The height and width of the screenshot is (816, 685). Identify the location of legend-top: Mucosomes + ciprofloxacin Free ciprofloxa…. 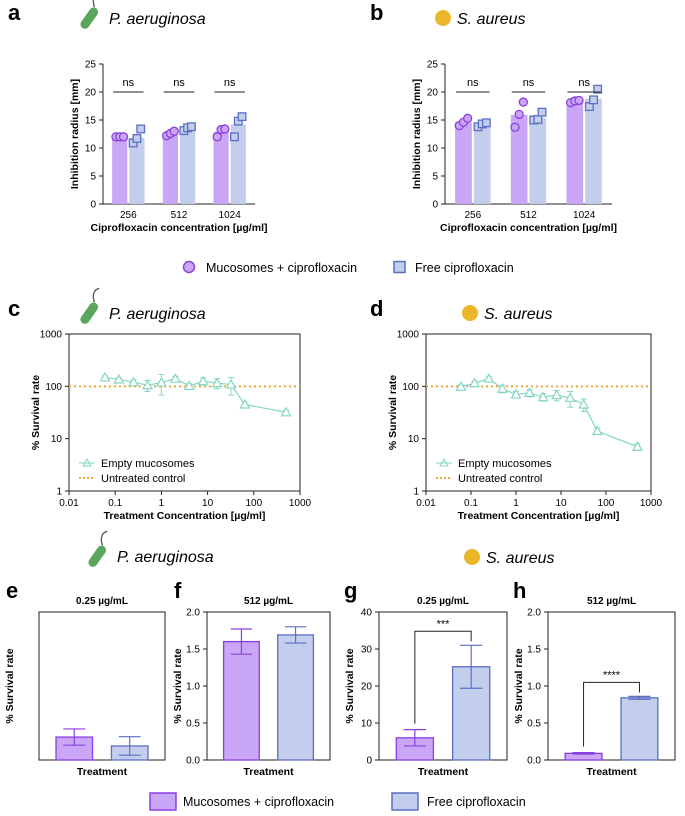
(348, 267).